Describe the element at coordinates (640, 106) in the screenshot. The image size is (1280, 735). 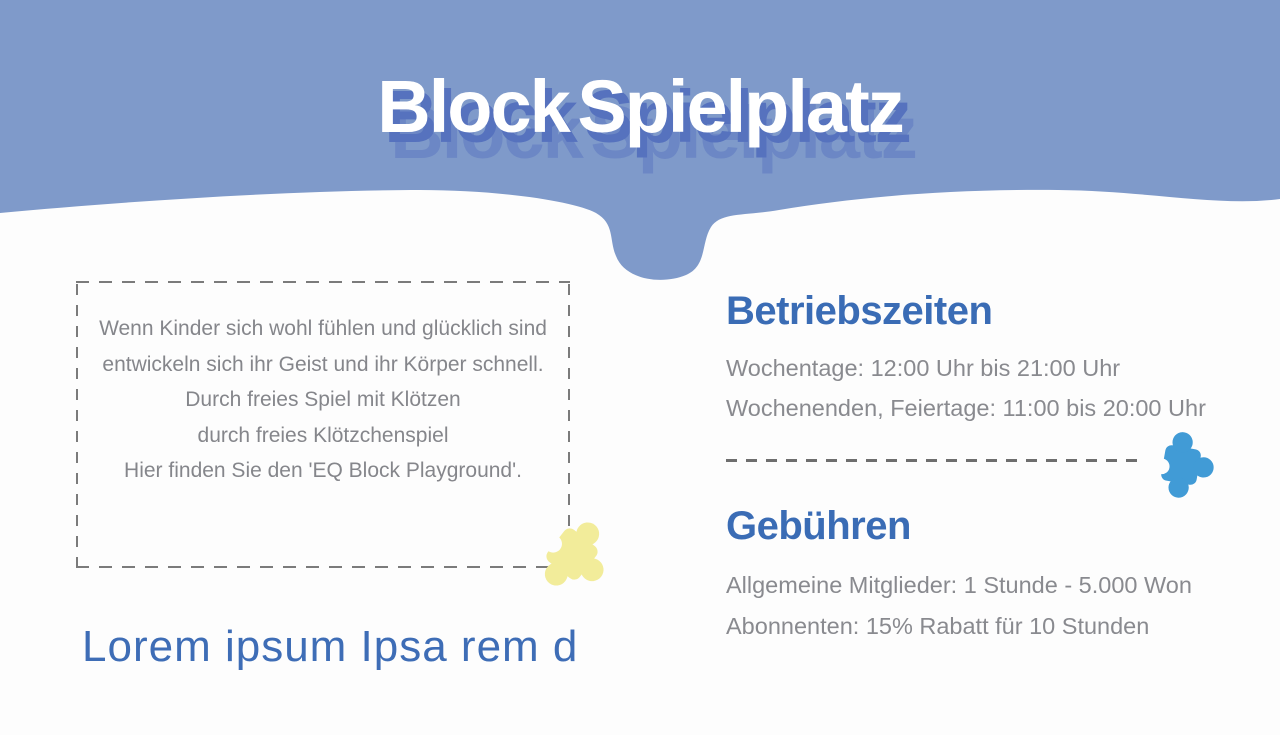
I see `page-title: Block Spielplatz` at that location.